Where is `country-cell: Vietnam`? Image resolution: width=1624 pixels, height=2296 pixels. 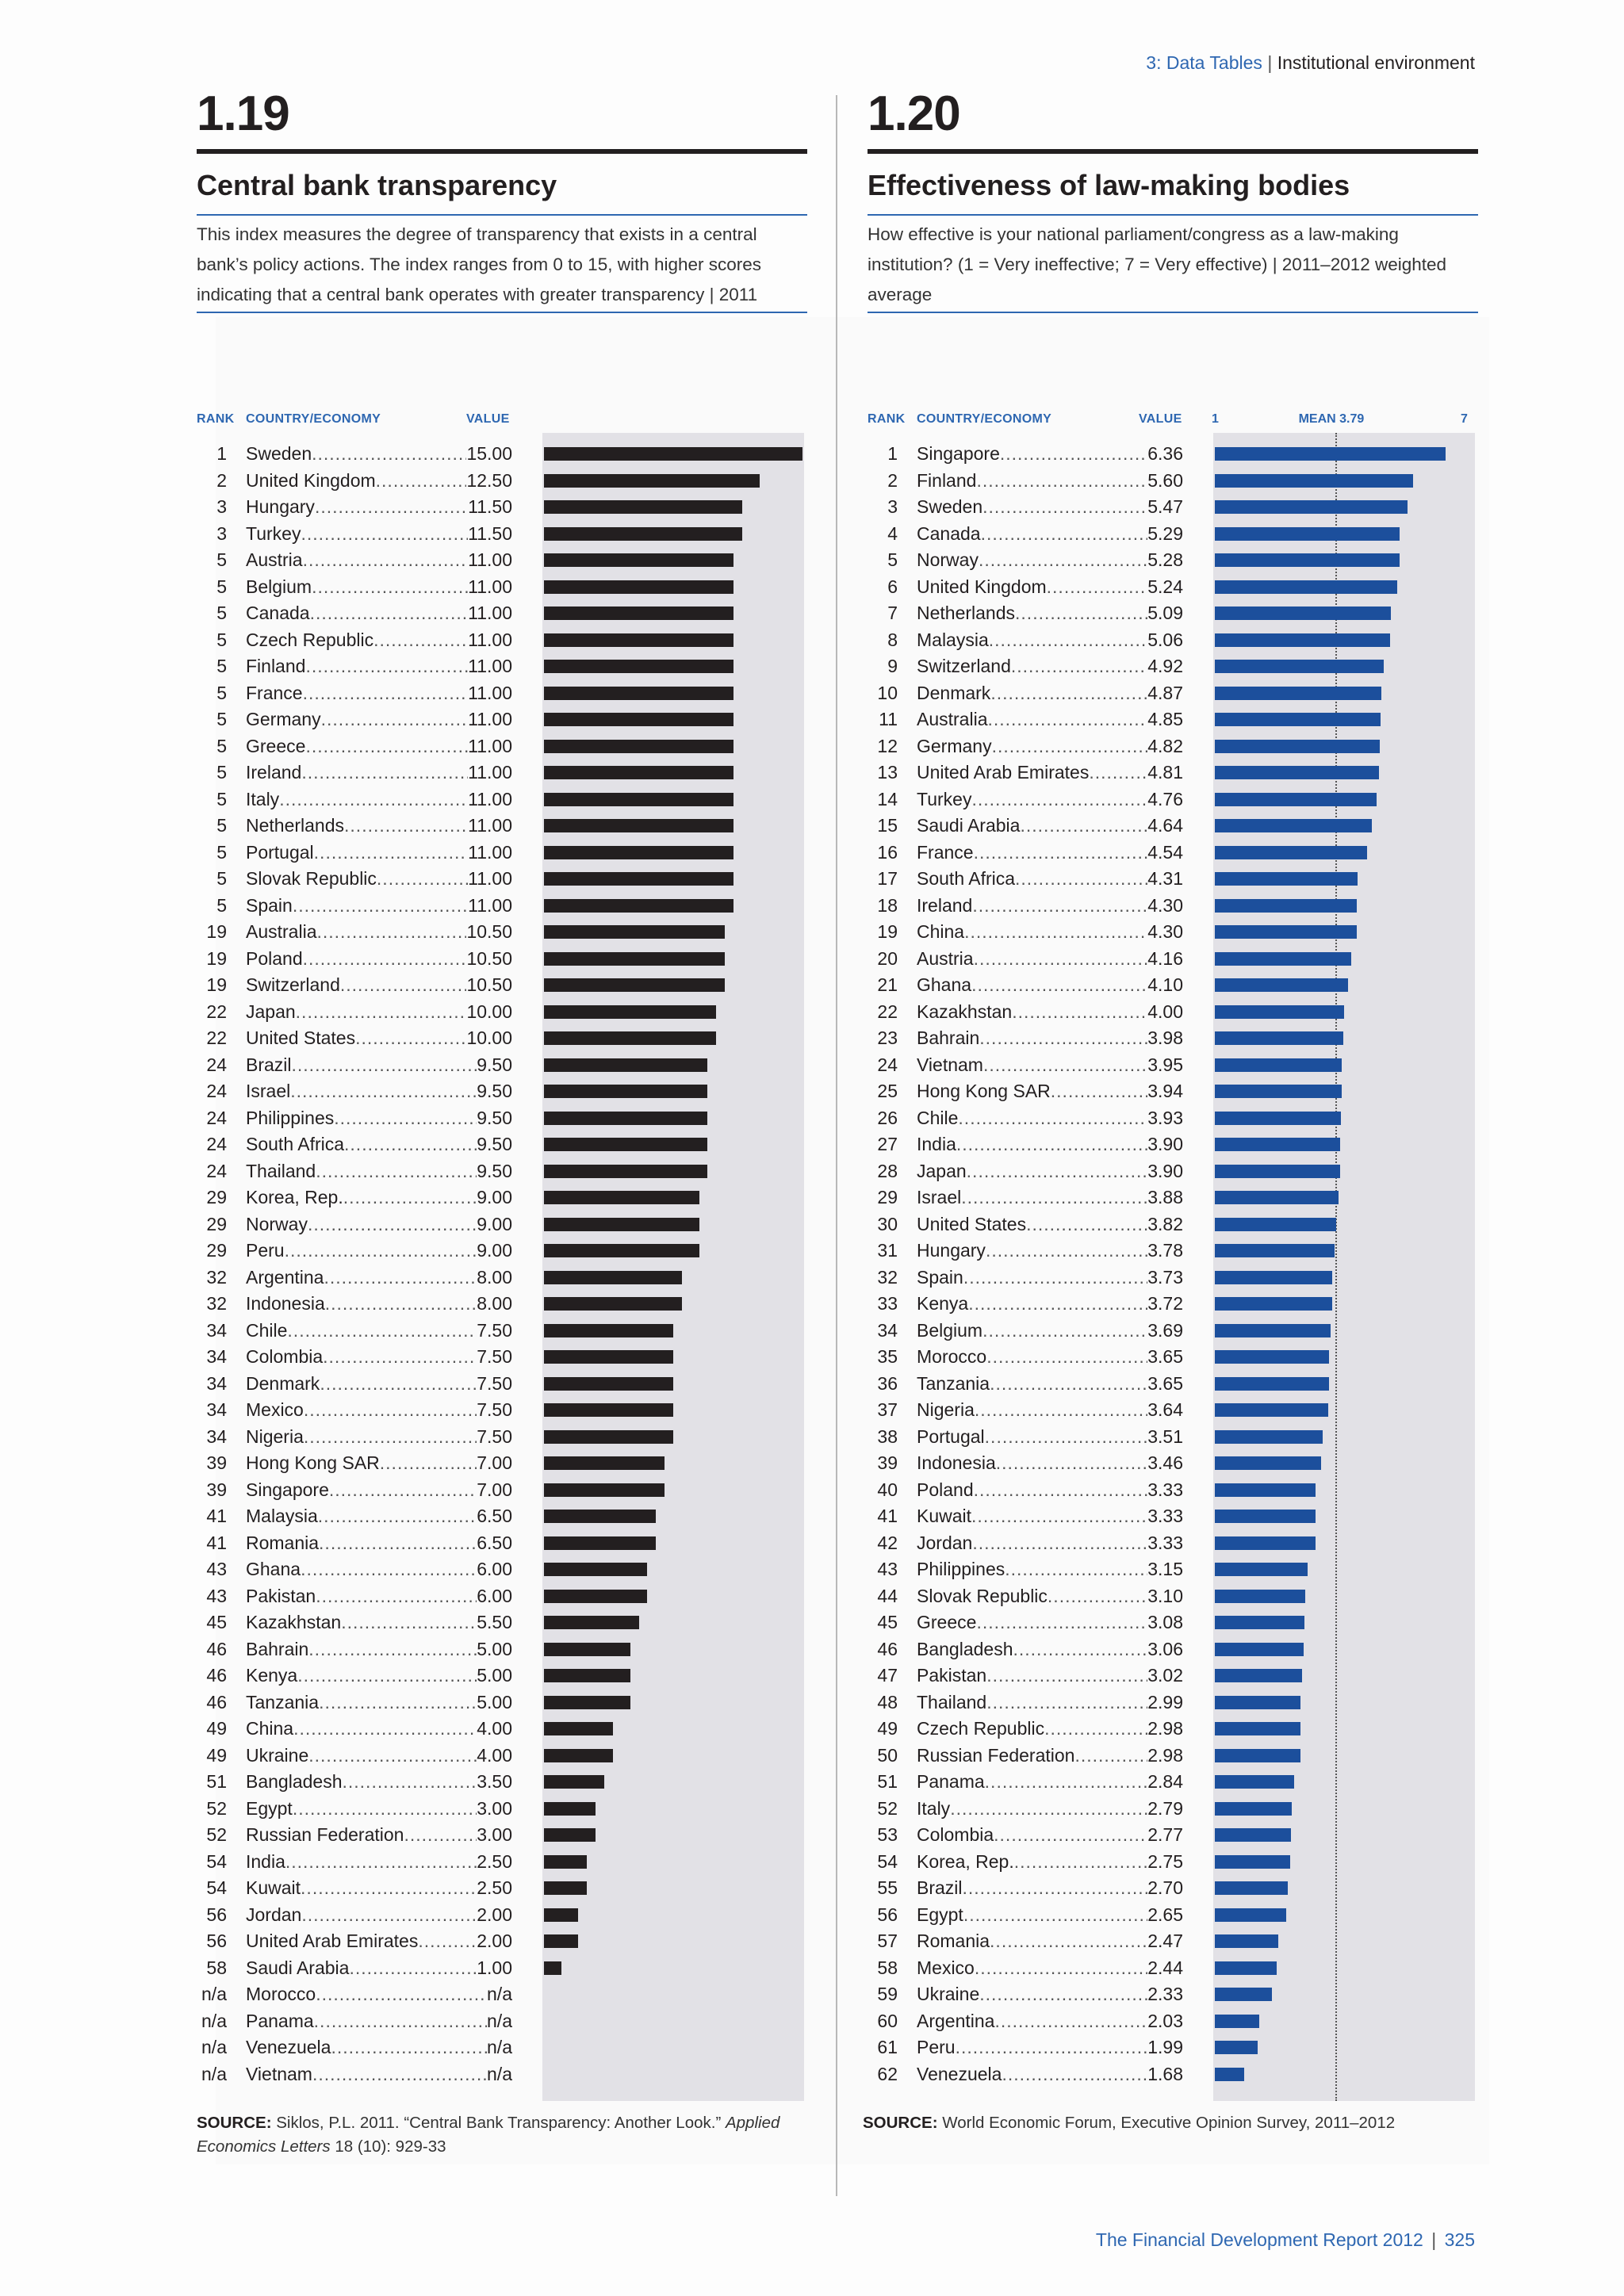
country-cell: Vietnam is located at coordinates (279, 2074).